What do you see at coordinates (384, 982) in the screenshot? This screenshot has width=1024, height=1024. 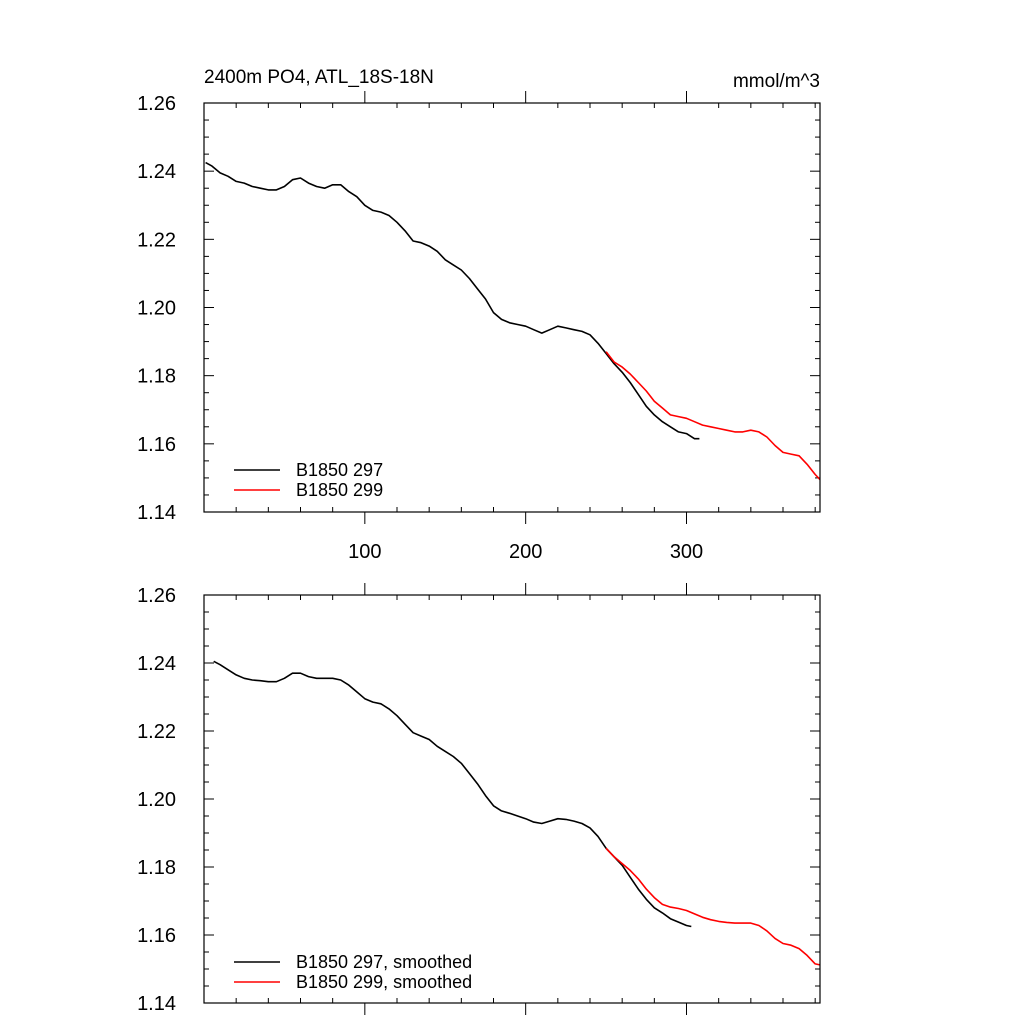 I see `legend-label: B1850 299, smoothed` at bounding box center [384, 982].